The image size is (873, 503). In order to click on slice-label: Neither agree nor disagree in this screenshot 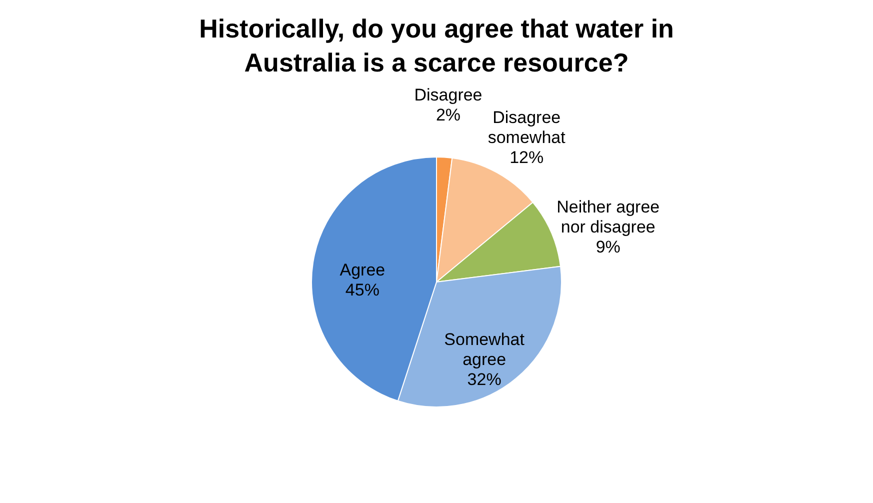, I will do `click(608, 217)`.